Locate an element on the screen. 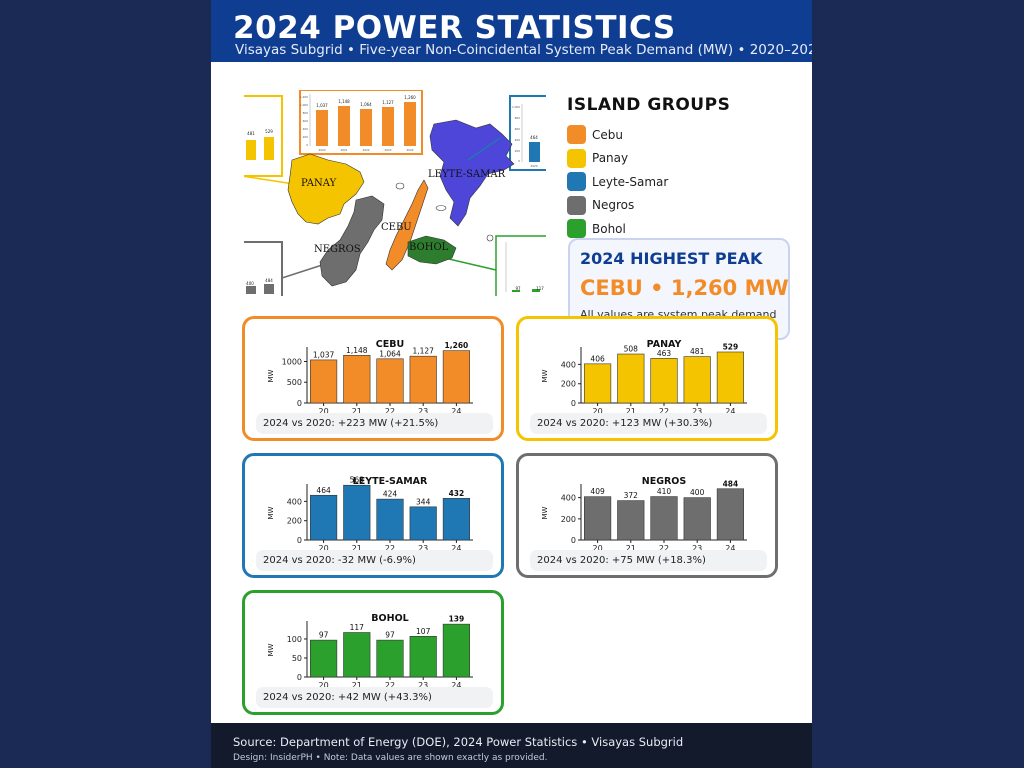 Image resolution: width=1024 pixels, height=768 pixels. negros-inset-chart: 400 484 is located at coordinates (297, 268).